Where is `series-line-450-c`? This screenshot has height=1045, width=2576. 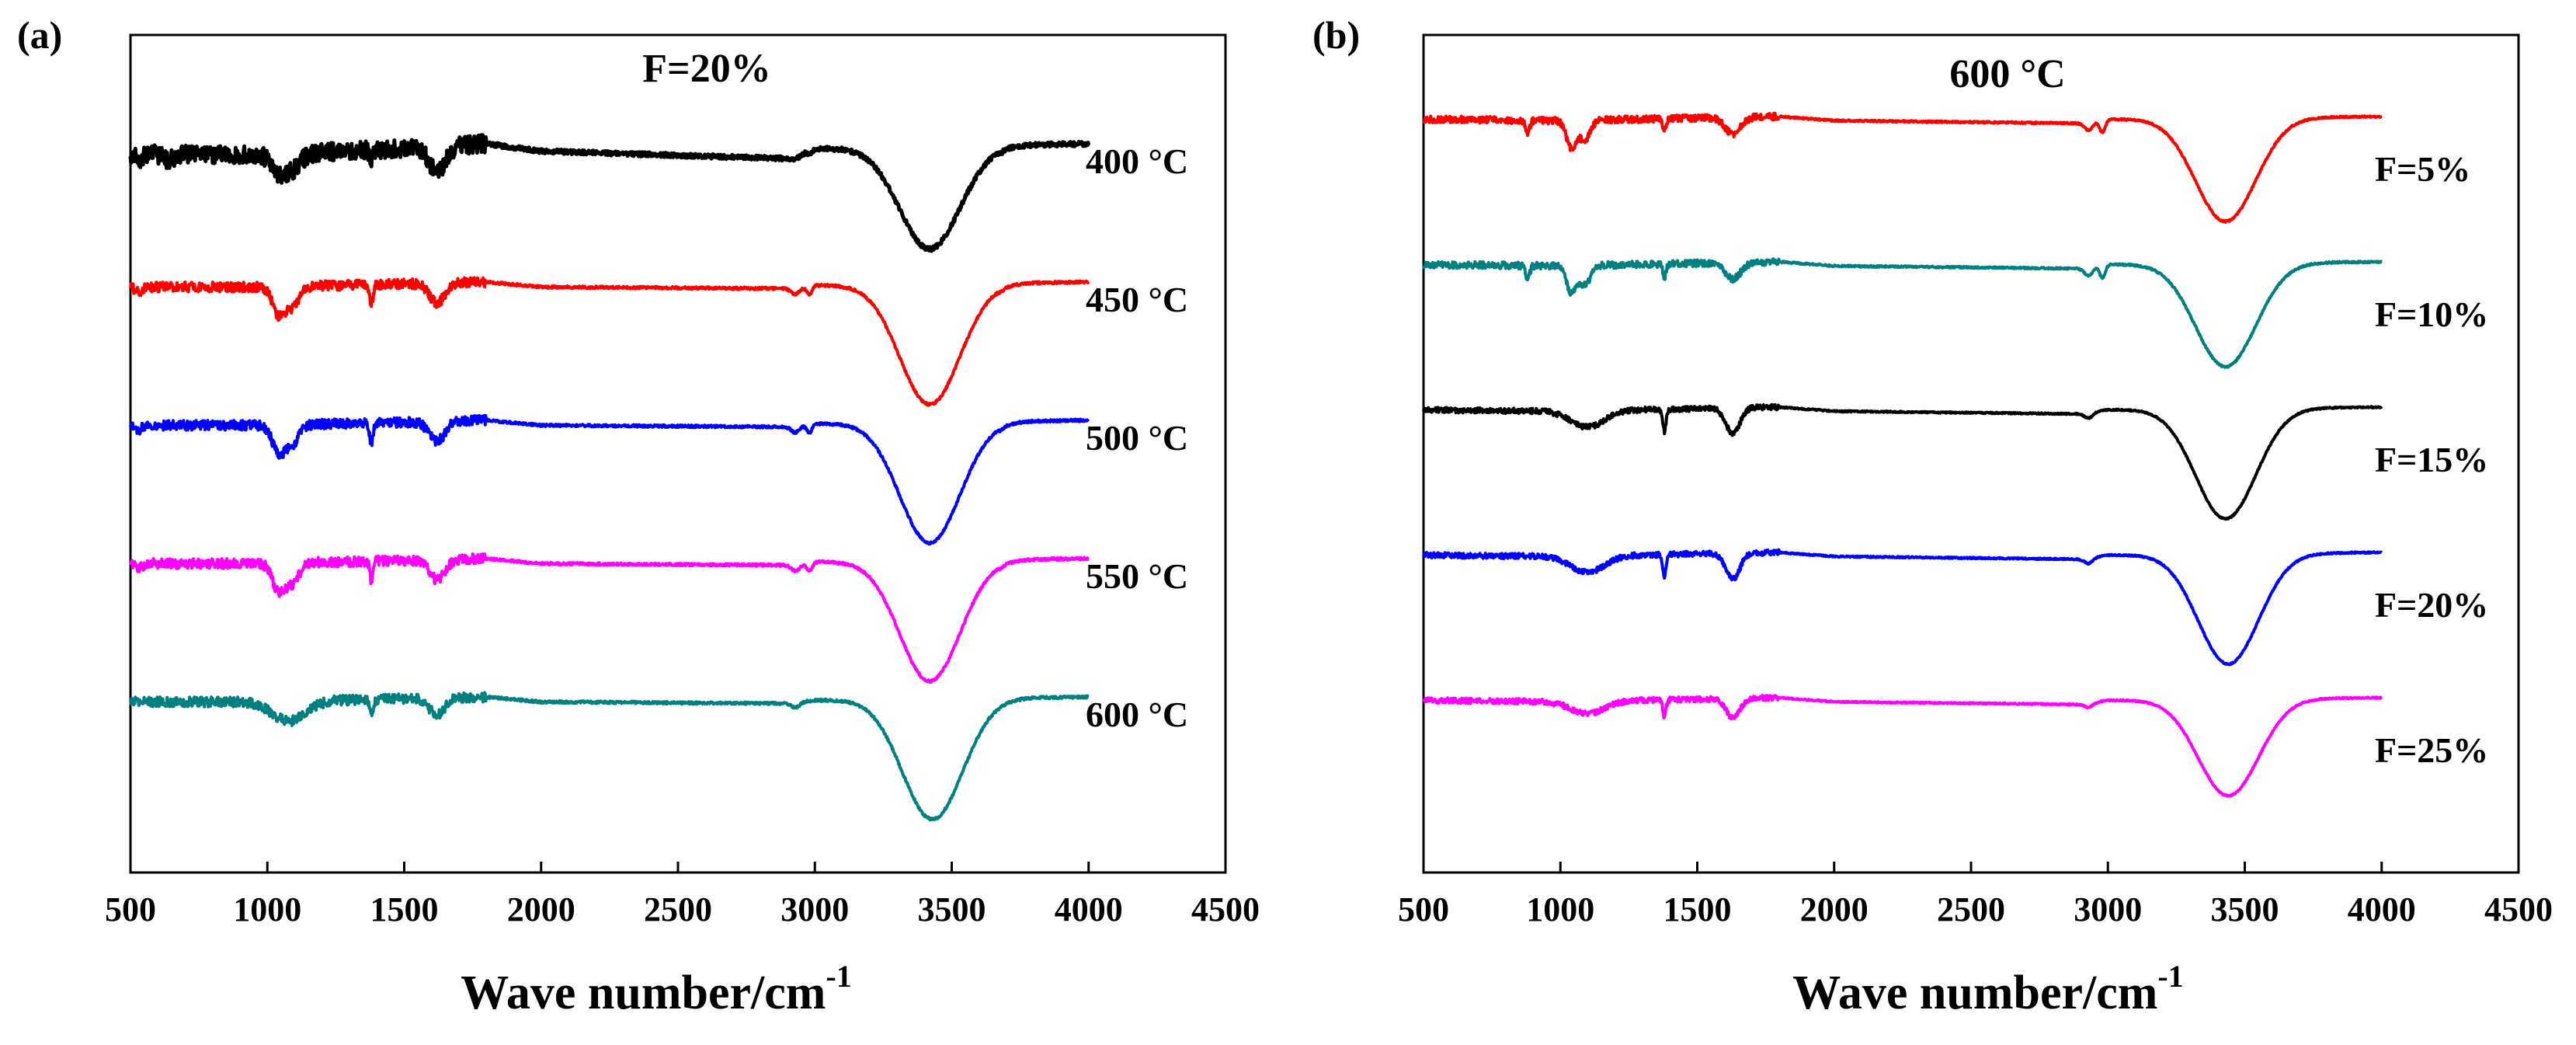 series-line-450-c is located at coordinates (609, 341).